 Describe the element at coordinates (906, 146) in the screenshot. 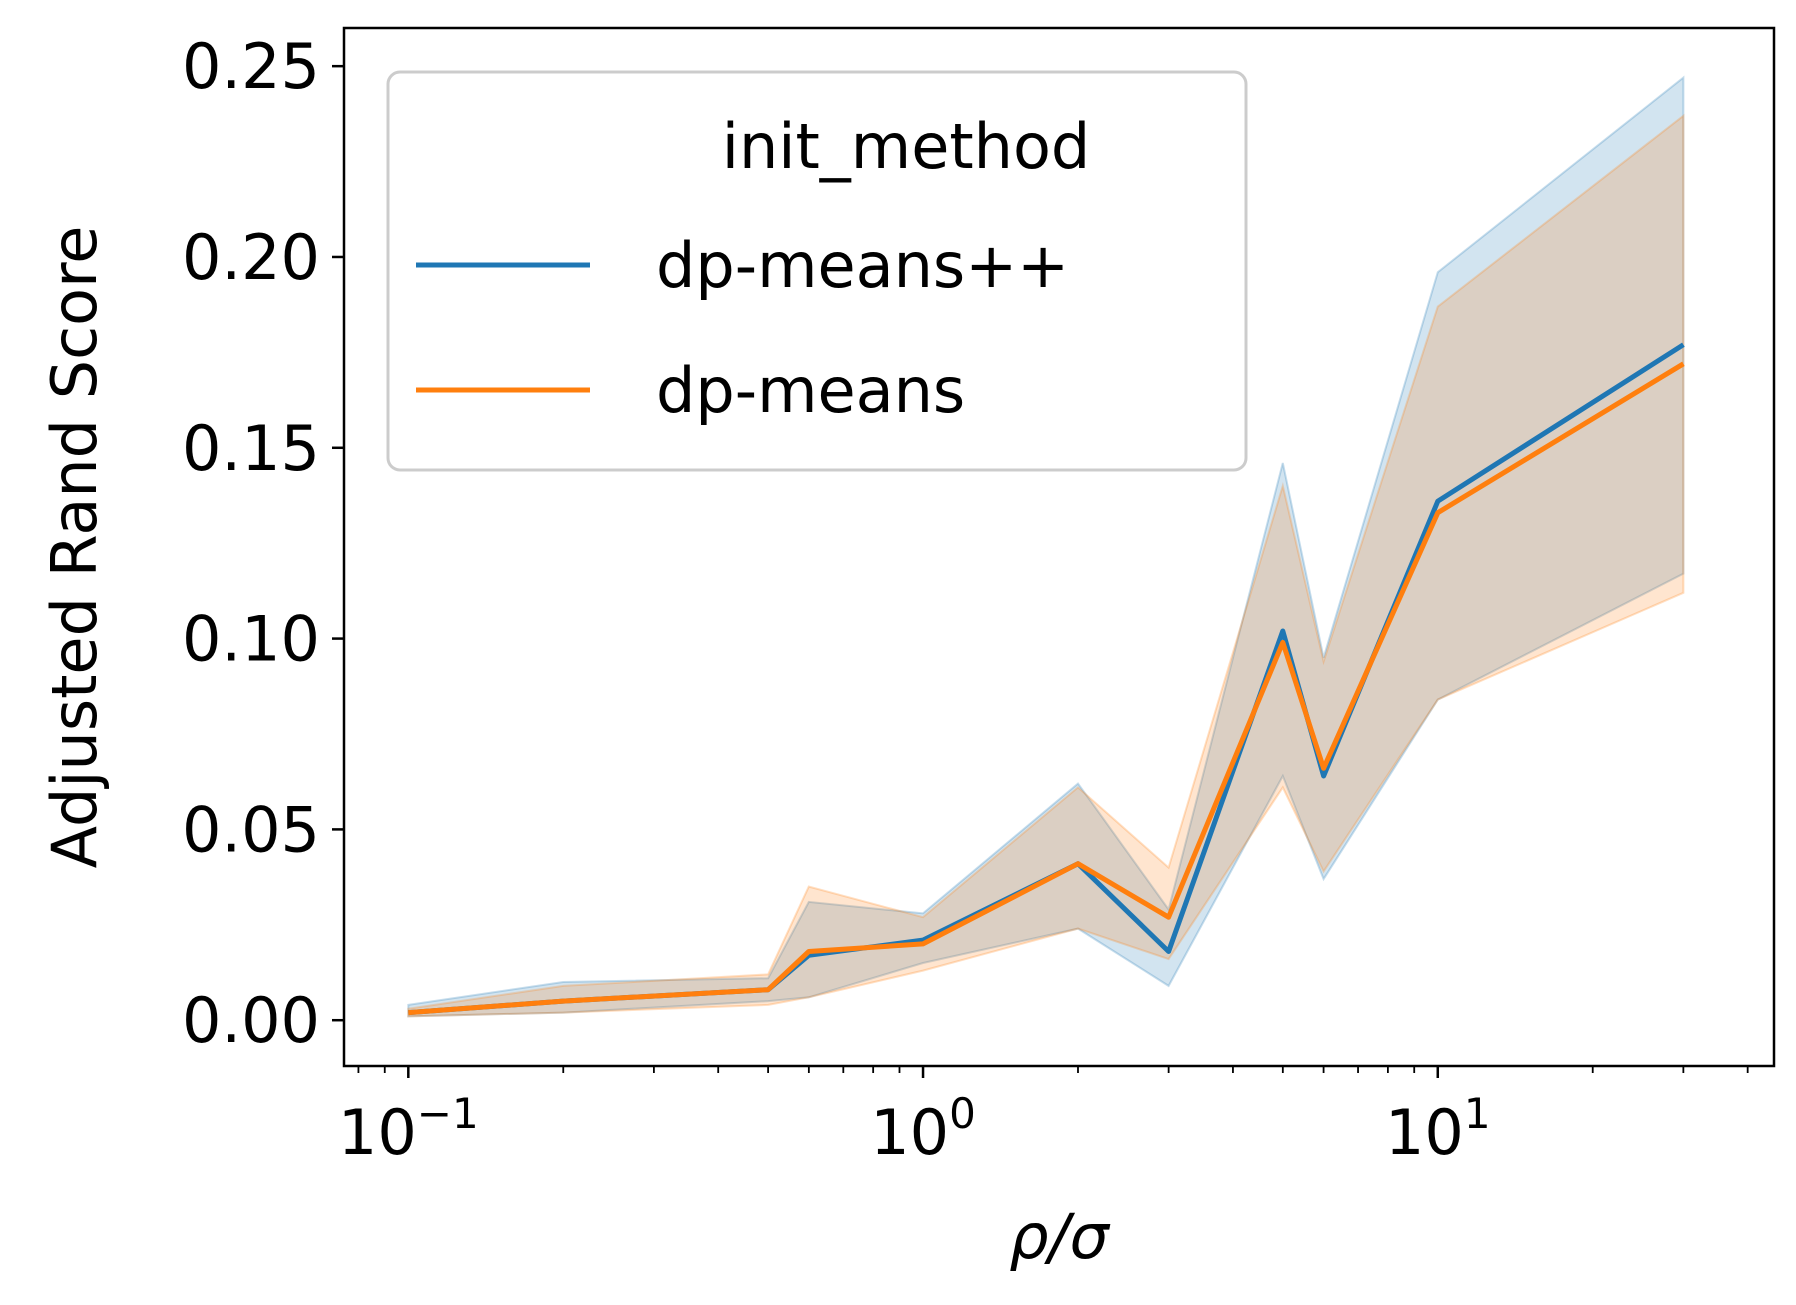

I see `legend-title: init_method` at that location.